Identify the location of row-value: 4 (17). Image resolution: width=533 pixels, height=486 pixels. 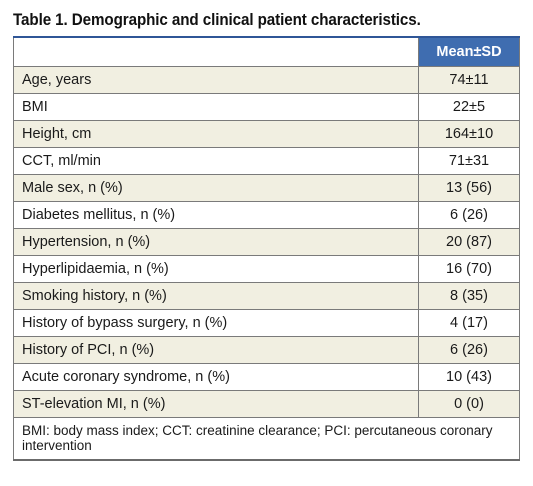
(469, 323).